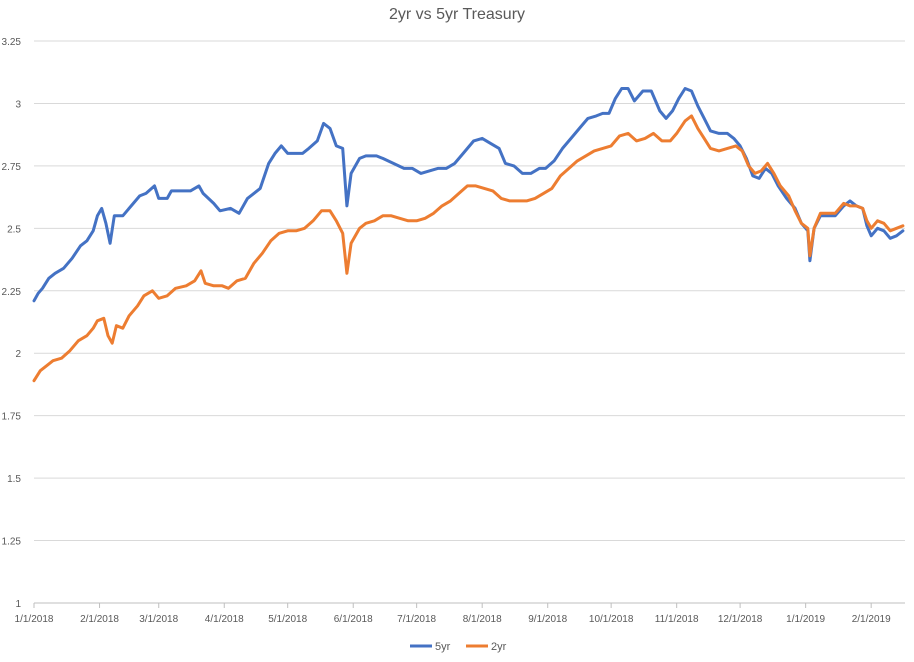 This screenshot has height=662, width=914. I want to click on y-tick-label: 2.75, so click(12, 167).